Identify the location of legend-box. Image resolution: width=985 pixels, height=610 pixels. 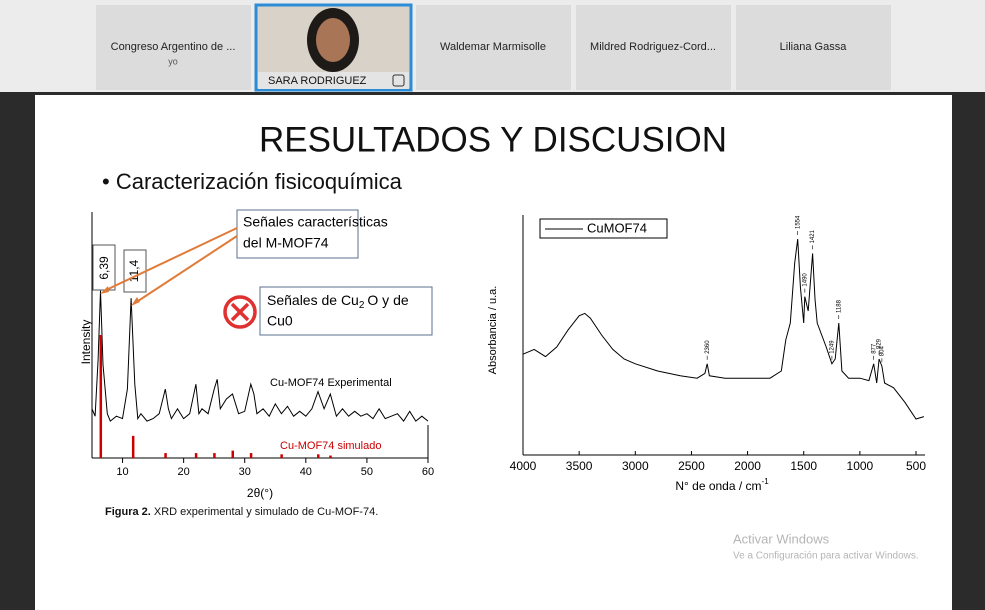
(603, 228).